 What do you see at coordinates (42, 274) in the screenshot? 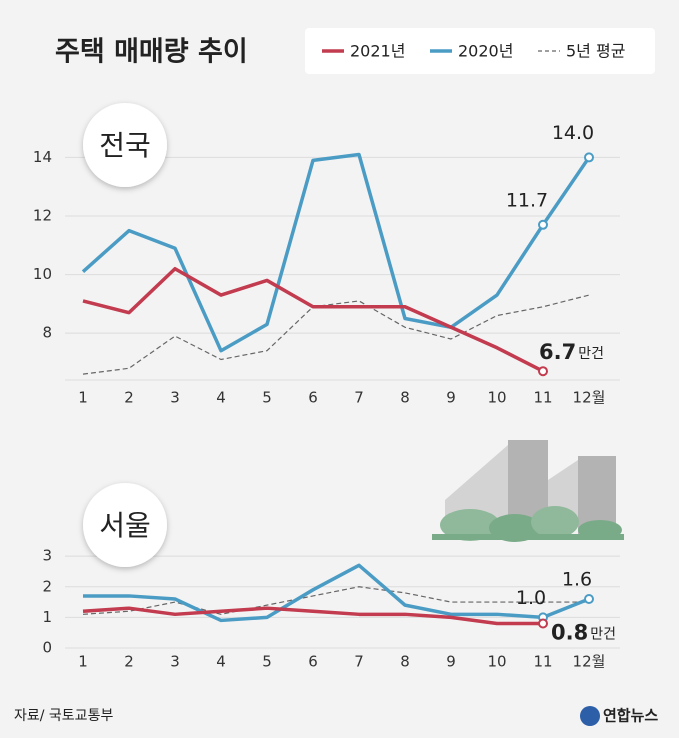
I see `y-tick-label: 10` at bounding box center [42, 274].